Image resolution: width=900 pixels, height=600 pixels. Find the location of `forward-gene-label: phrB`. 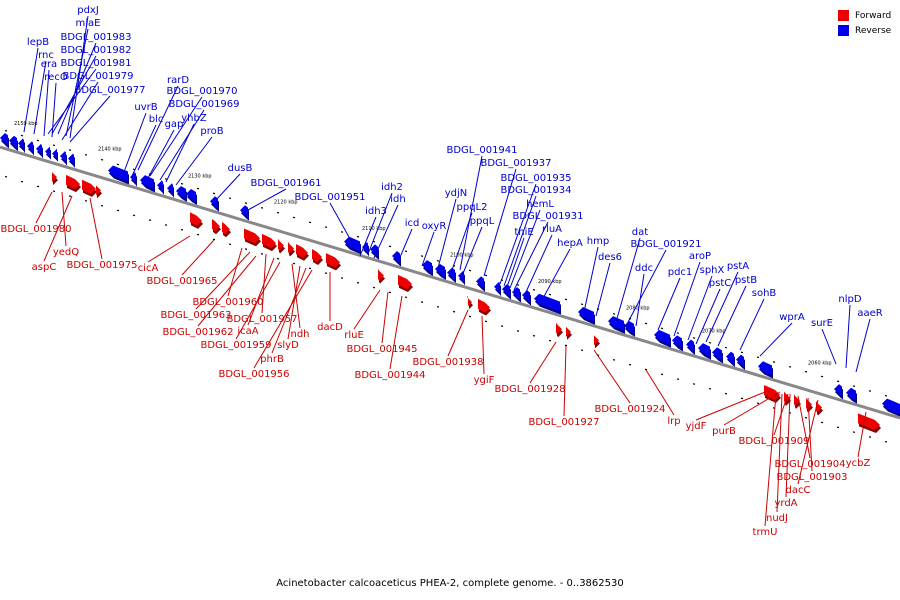

forward-gene-label: phrB is located at coordinates (272, 359).